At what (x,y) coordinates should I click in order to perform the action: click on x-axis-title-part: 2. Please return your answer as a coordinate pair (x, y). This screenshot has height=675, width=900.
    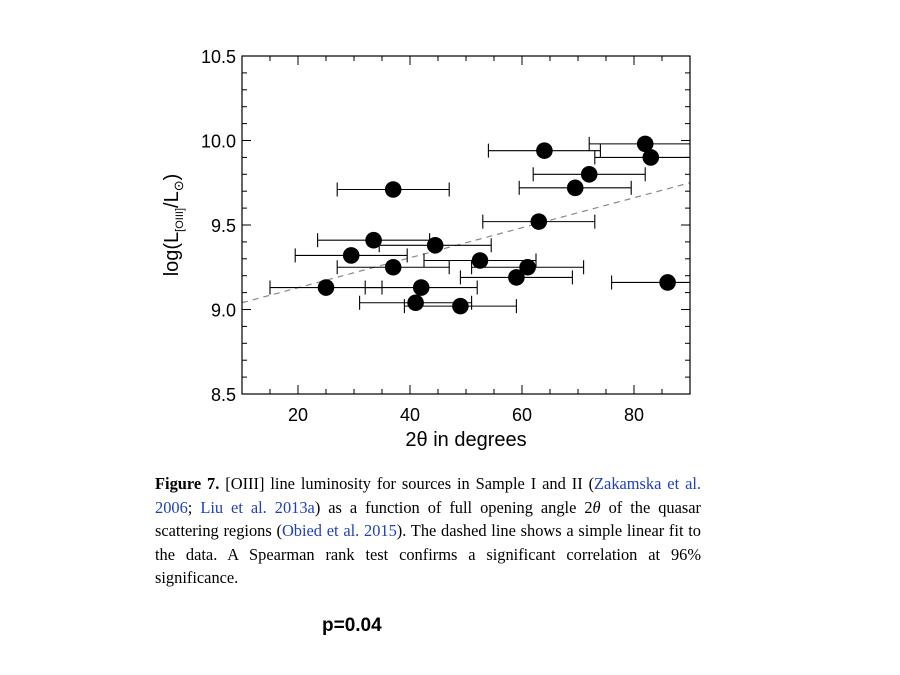
    Looking at the image, I should click on (410, 440).